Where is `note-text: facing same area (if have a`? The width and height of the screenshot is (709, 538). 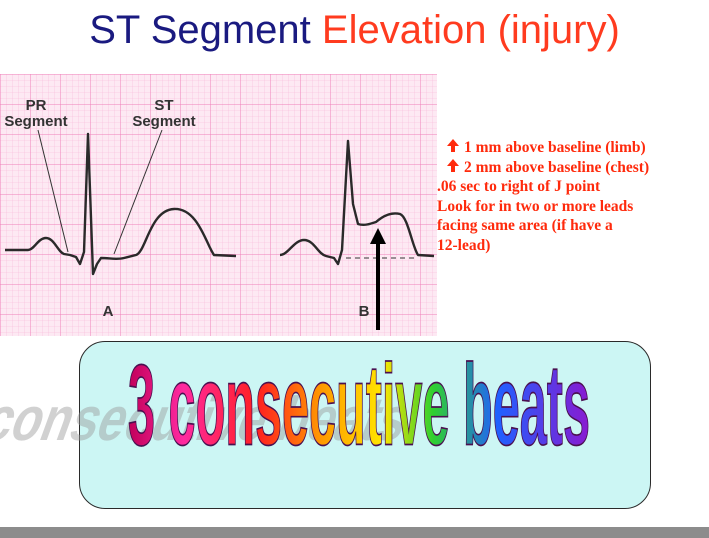 note-text: facing same area (if have a is located at coordinates (525, 225).